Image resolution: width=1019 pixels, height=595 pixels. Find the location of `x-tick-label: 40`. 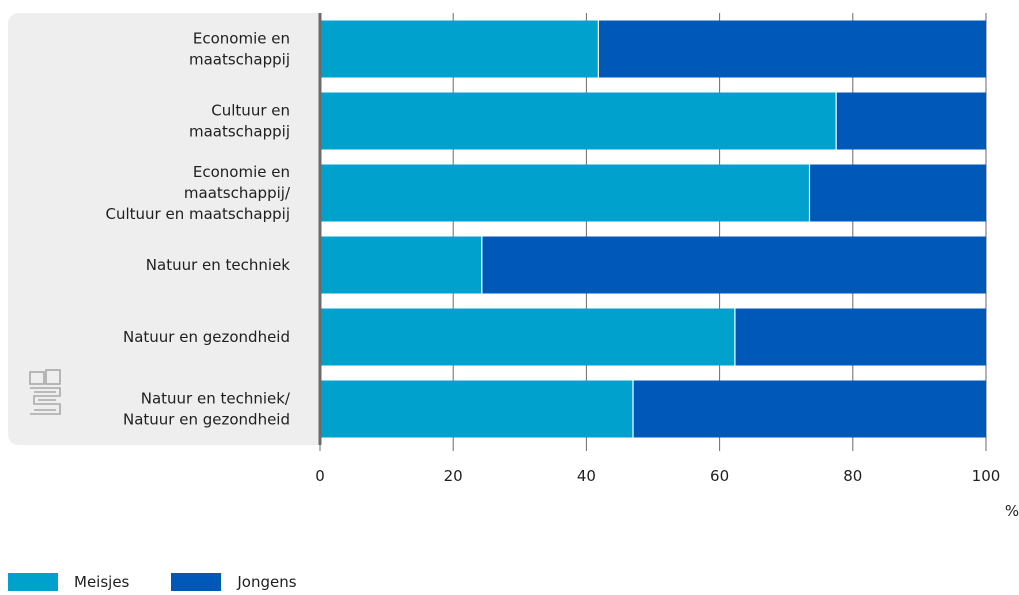

x-tick-label: 40 is located at coordinates (586, 476).